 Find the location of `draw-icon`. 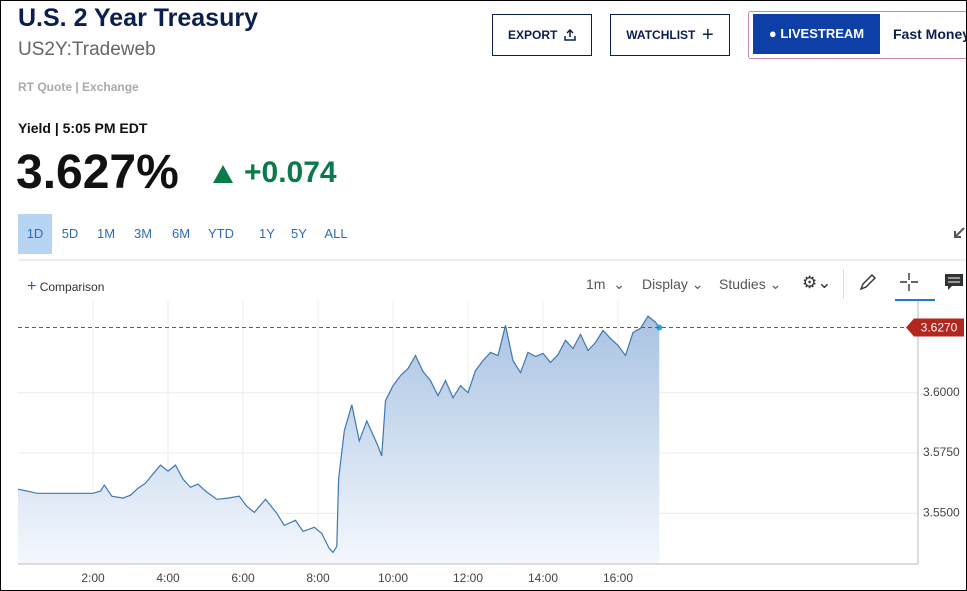

draw-icon is located at coordinates (868, 282).